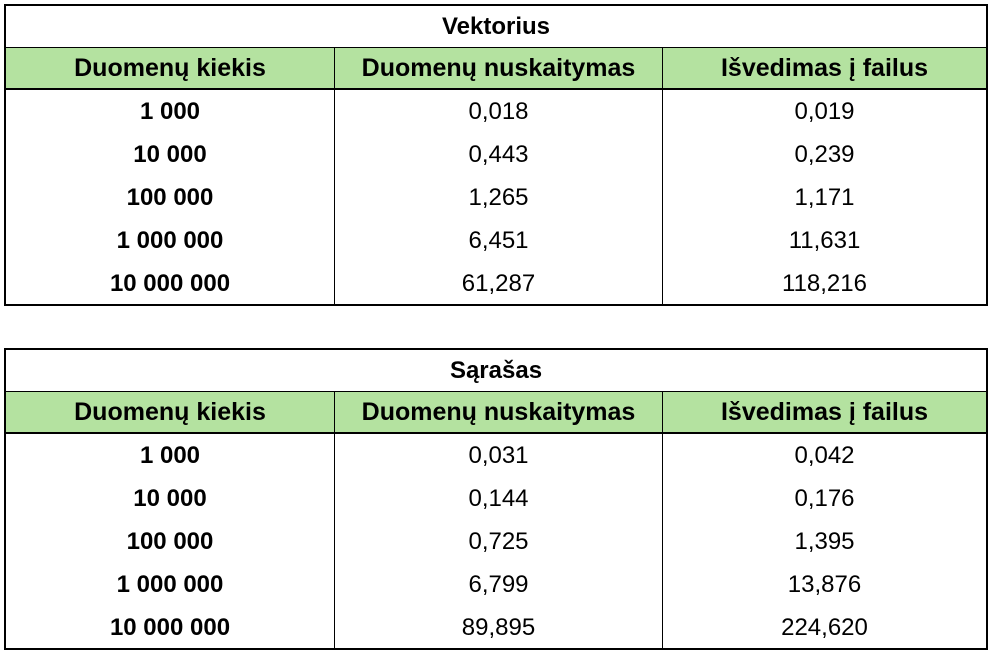 The width and height of the screenshot is (992, 652). I want to click on table-title: Vektorius, so click(496, 27).